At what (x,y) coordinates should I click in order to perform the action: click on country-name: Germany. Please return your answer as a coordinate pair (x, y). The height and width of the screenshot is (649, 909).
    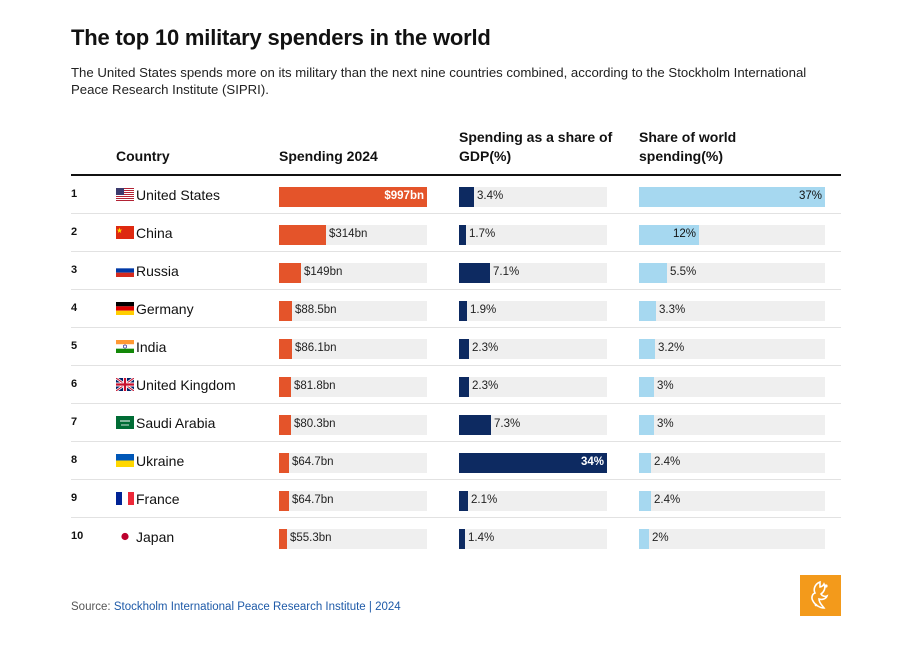
    Looking at the image, I should click on (165, 309).